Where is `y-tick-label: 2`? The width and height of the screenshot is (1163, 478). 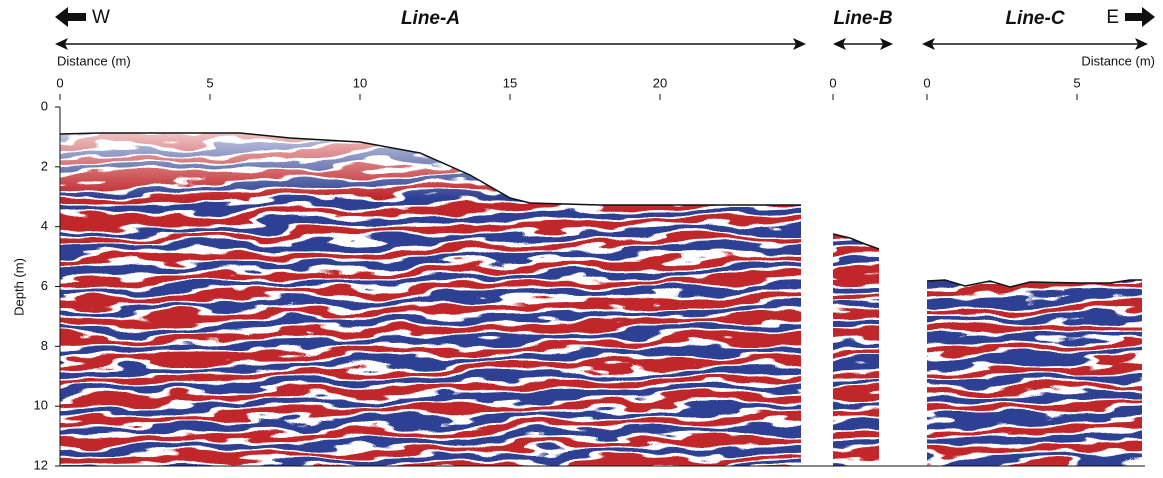 y-tick-label: 2 is located at coordinates (44, 165).